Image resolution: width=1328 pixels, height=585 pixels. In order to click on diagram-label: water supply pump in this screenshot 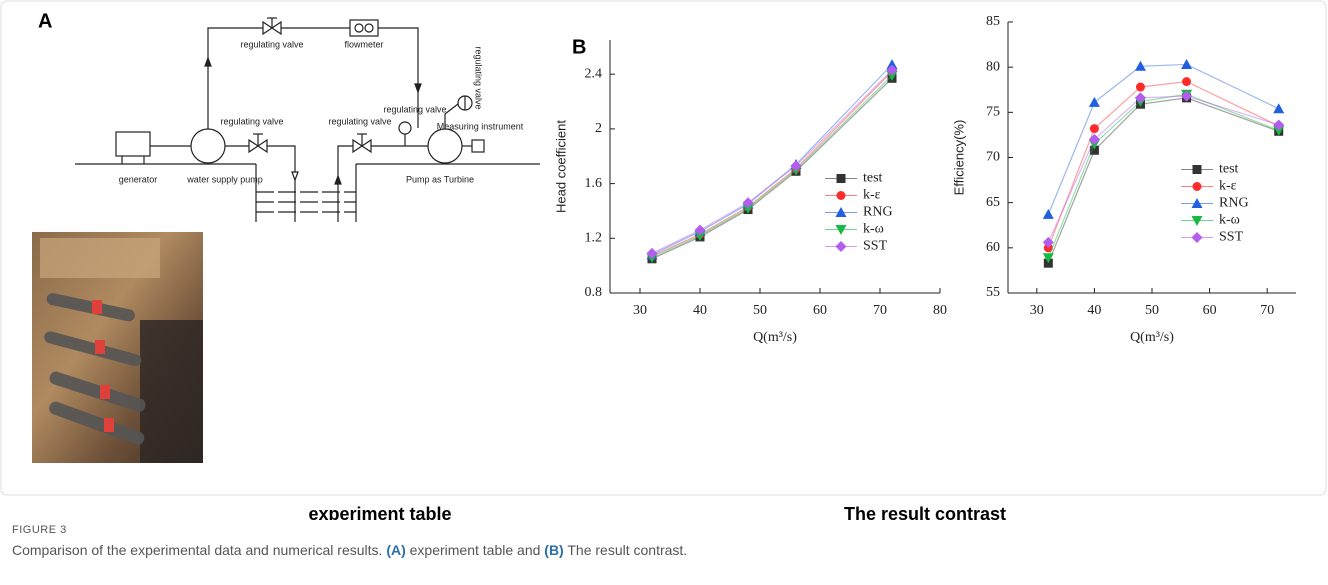, I will do `click(224, 179)`.